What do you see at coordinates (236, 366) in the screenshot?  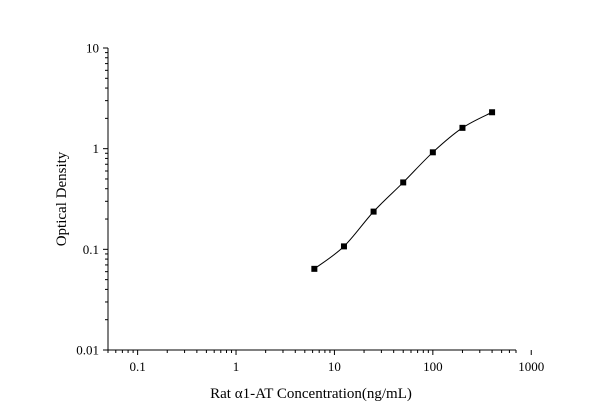 I see `x-tick-label: 1` at bounding box center [236, 366].